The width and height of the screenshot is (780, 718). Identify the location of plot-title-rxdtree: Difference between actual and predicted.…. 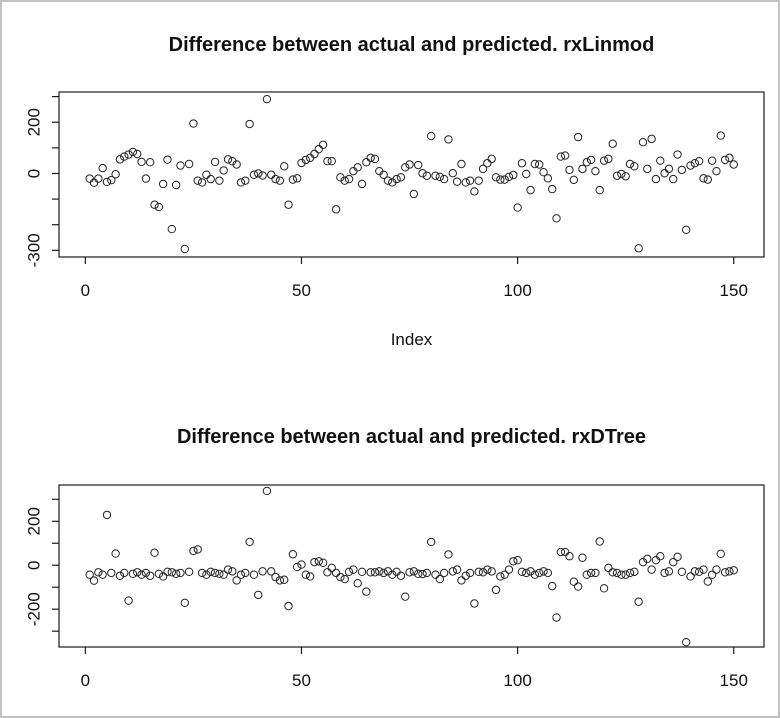
(411, 437).